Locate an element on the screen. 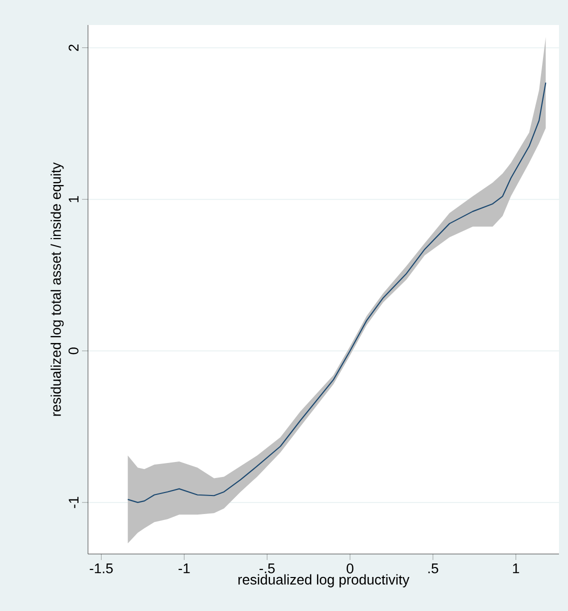  y-tick-label: -1 is located at coordinates (73, 502).